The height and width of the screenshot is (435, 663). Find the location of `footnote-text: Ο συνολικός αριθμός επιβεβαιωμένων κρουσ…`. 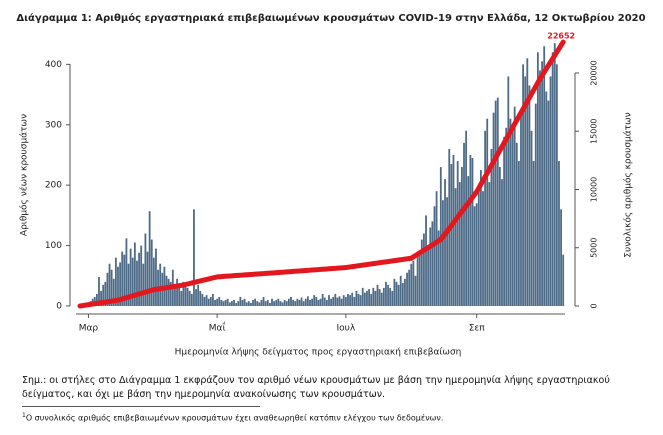

footnote-text: Ο συνολικός αριθμός επιβεβαιωμένων κρουσ… is located at coordinates (234, 418).